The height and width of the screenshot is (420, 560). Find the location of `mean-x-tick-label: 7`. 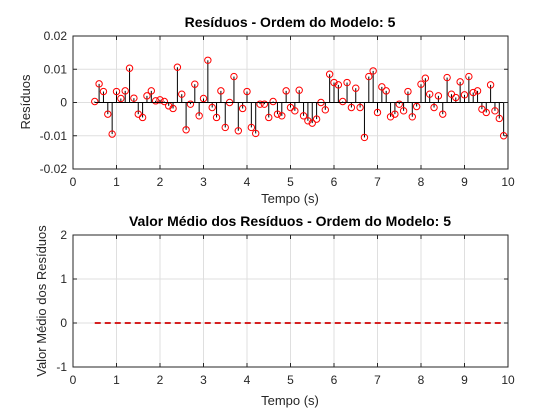

mean-x-tick-label: 7 is located at coordinates (377, 380).